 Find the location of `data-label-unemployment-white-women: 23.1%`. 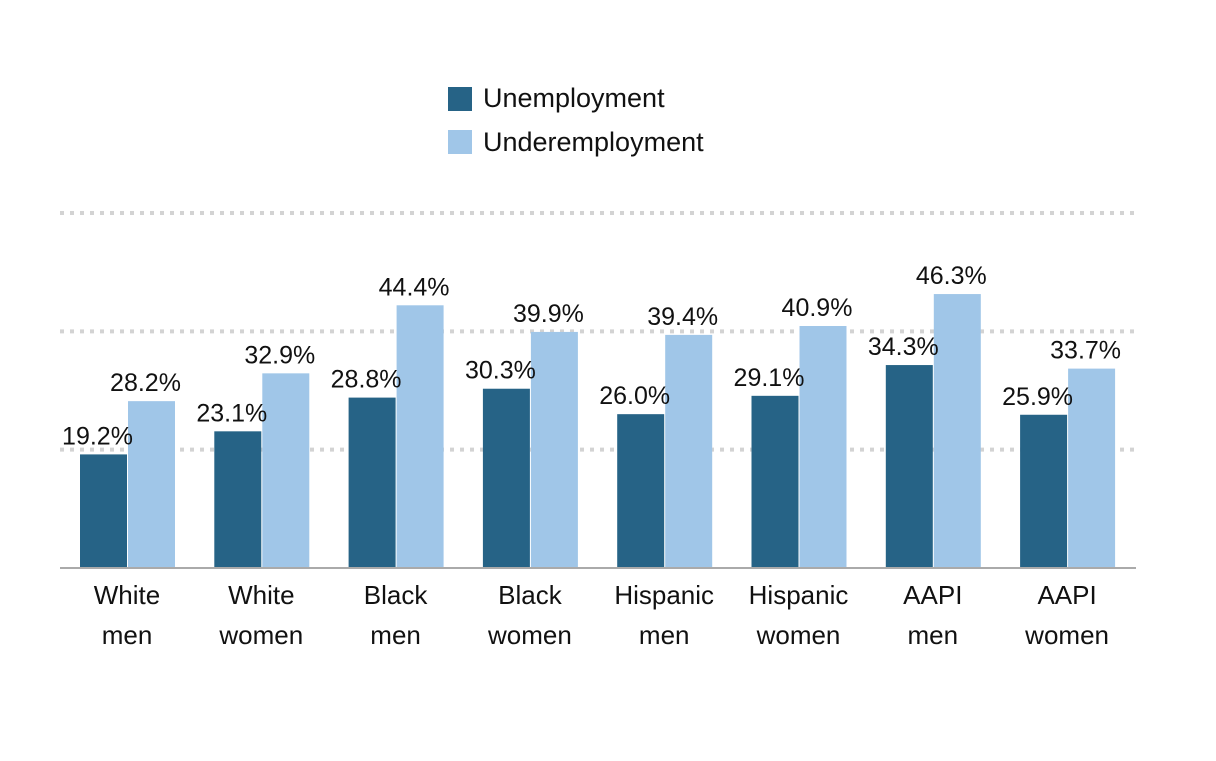

data-label-unemployment-white-women: 23.1% is located at coordinates (231, 413).